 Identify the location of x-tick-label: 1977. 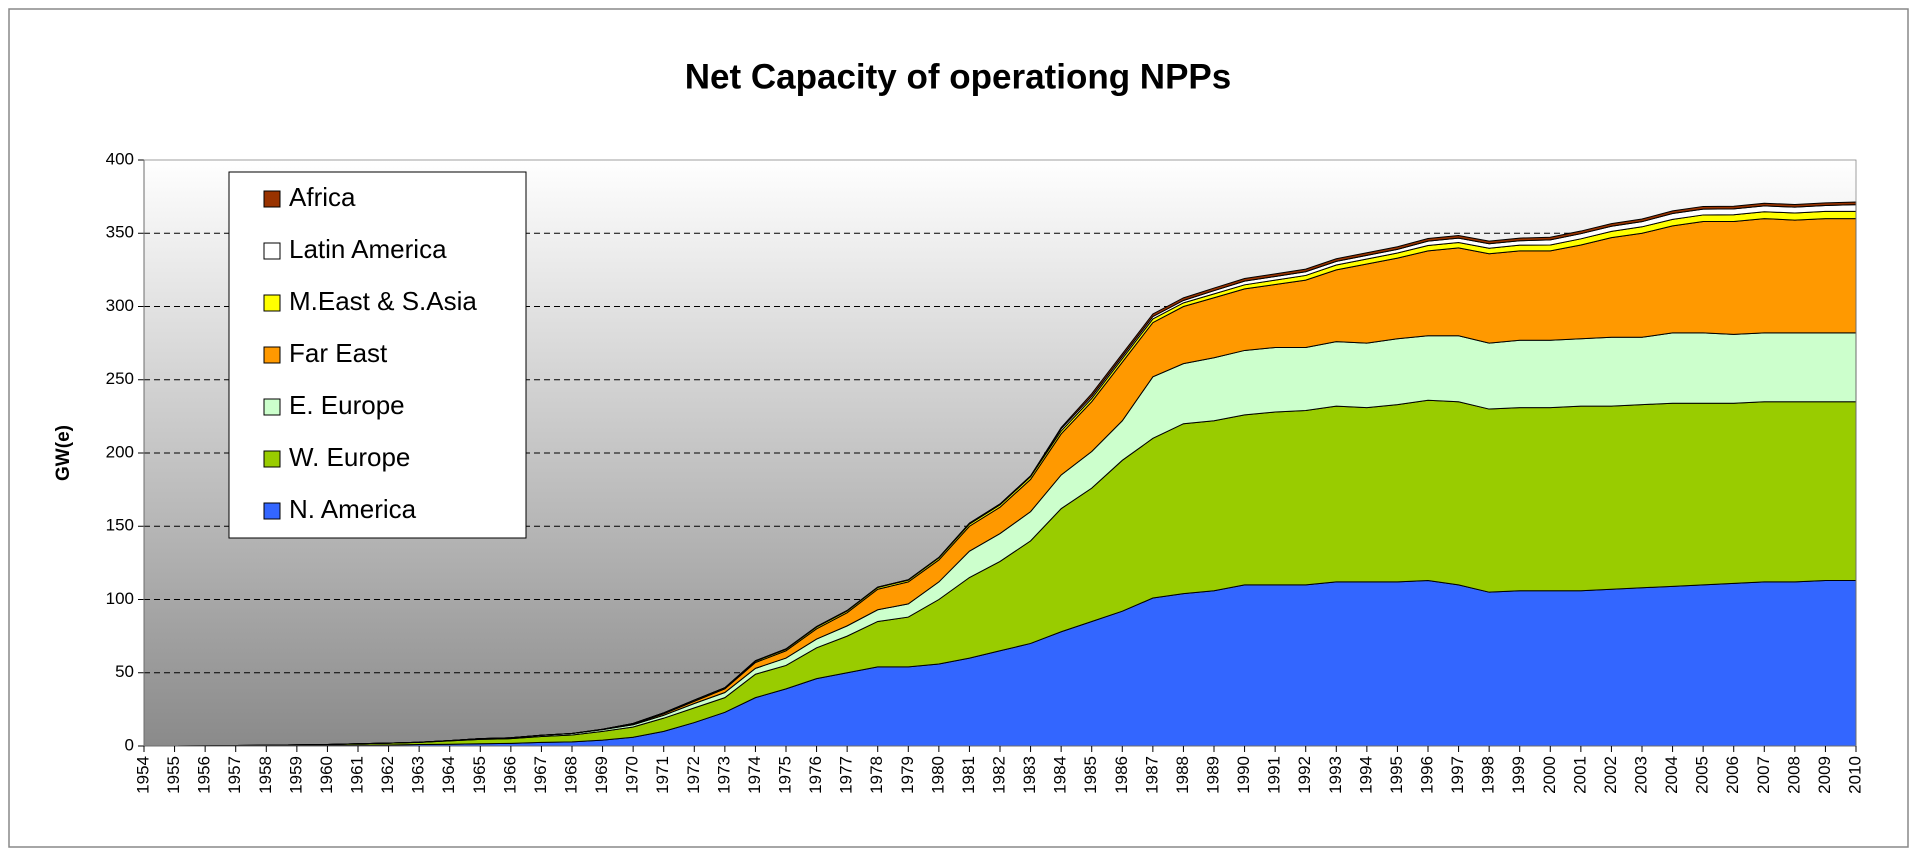
(846, 775).